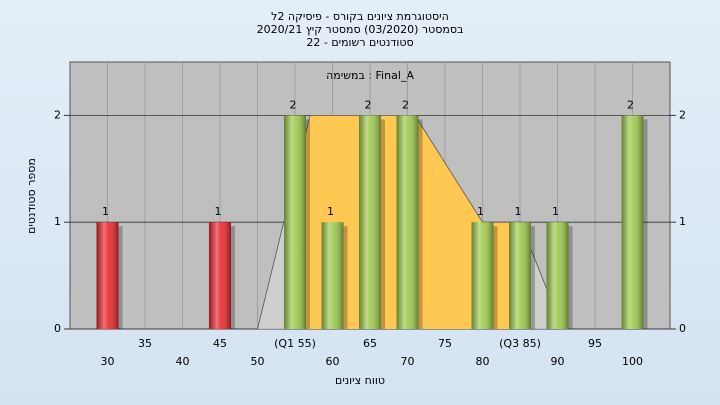 The width and height of the screenshot is (720, 405). Describe the element at coordinates (682, 328) in the screenshot. I see `y2-tick-label: 0` at that location.